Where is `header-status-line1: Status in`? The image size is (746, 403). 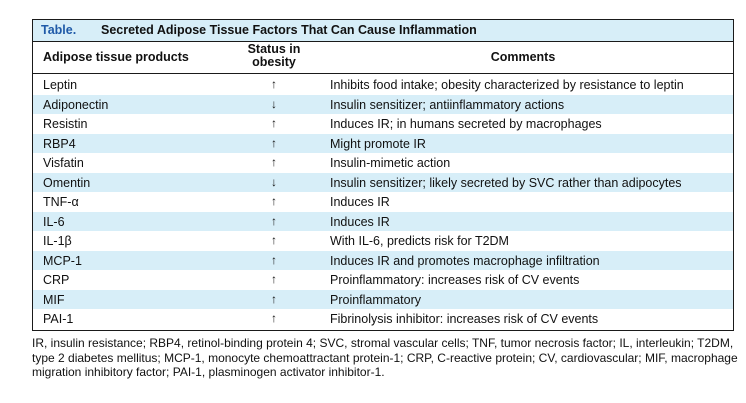
header-status-line1: Status in is located at coordinates (274, 49).